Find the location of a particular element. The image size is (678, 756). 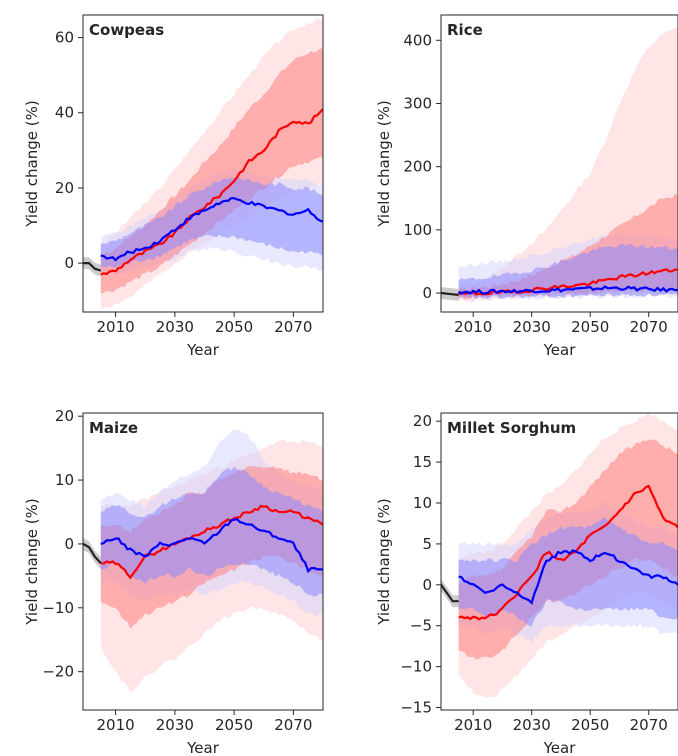

historical-band is located at coordinates (450, 593).